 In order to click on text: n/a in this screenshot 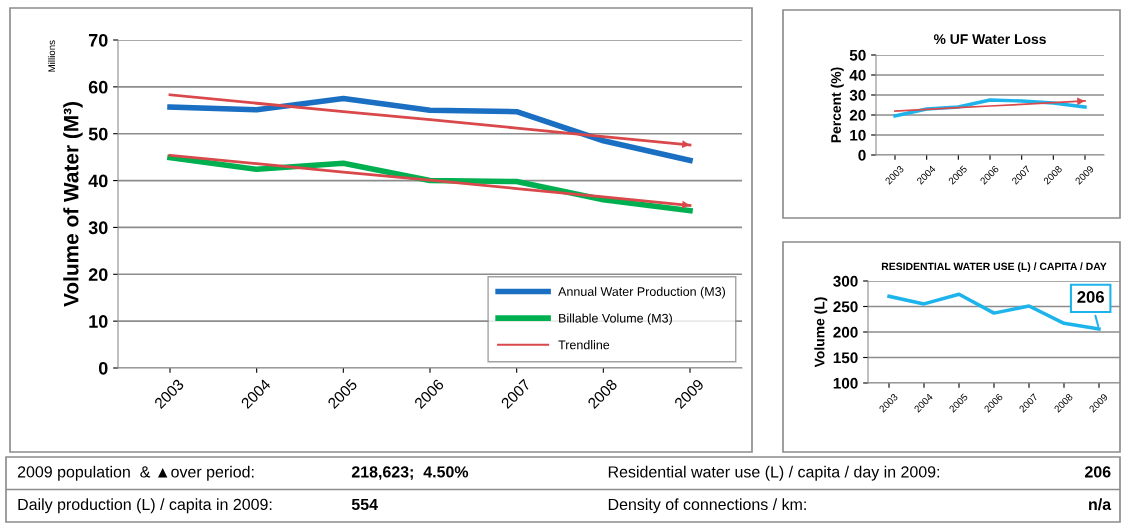, I will do `click(1100, 504)`.